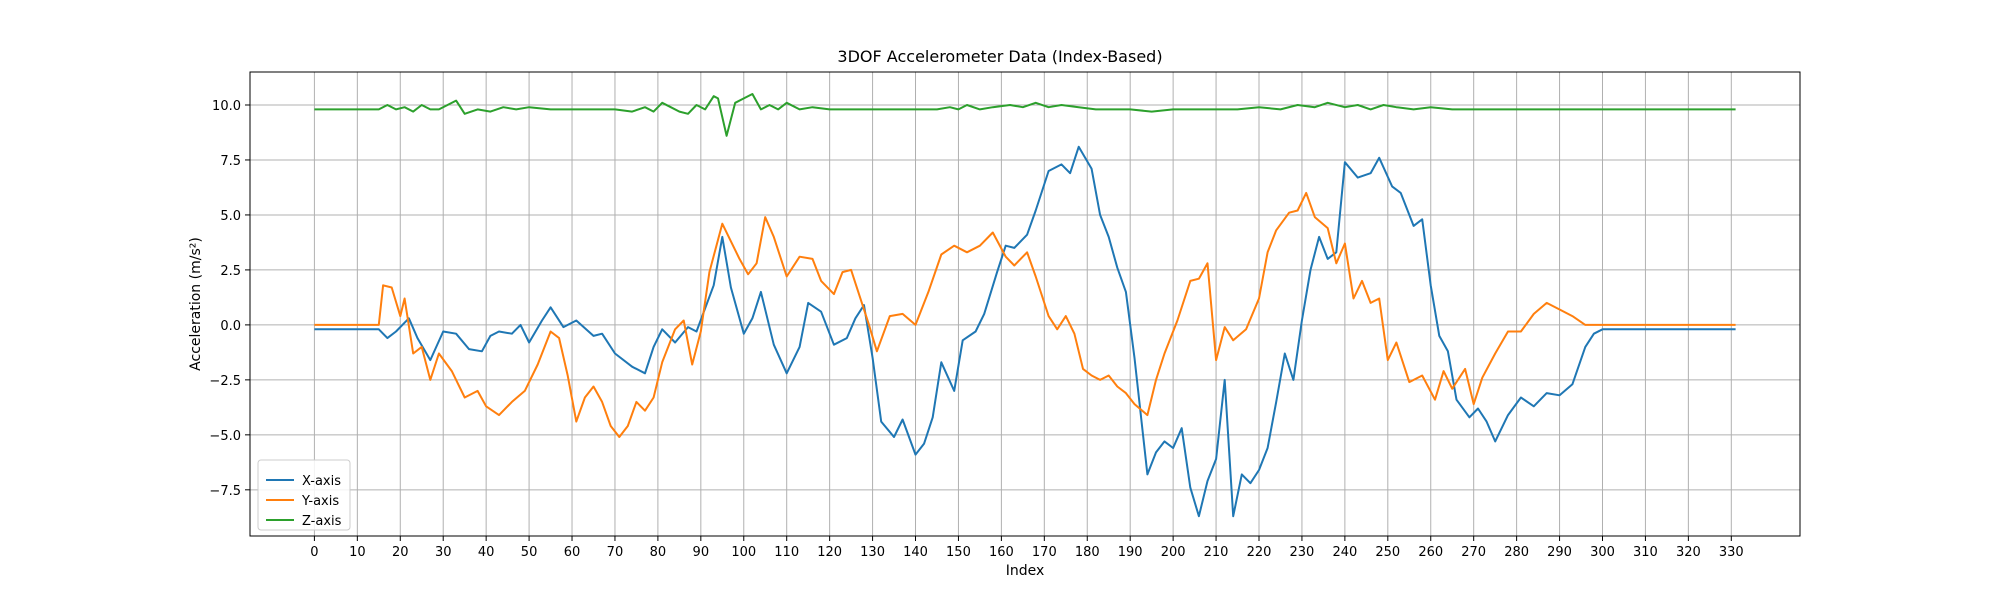  I want to click on x-tick-label: 320, so click(1688, 552).